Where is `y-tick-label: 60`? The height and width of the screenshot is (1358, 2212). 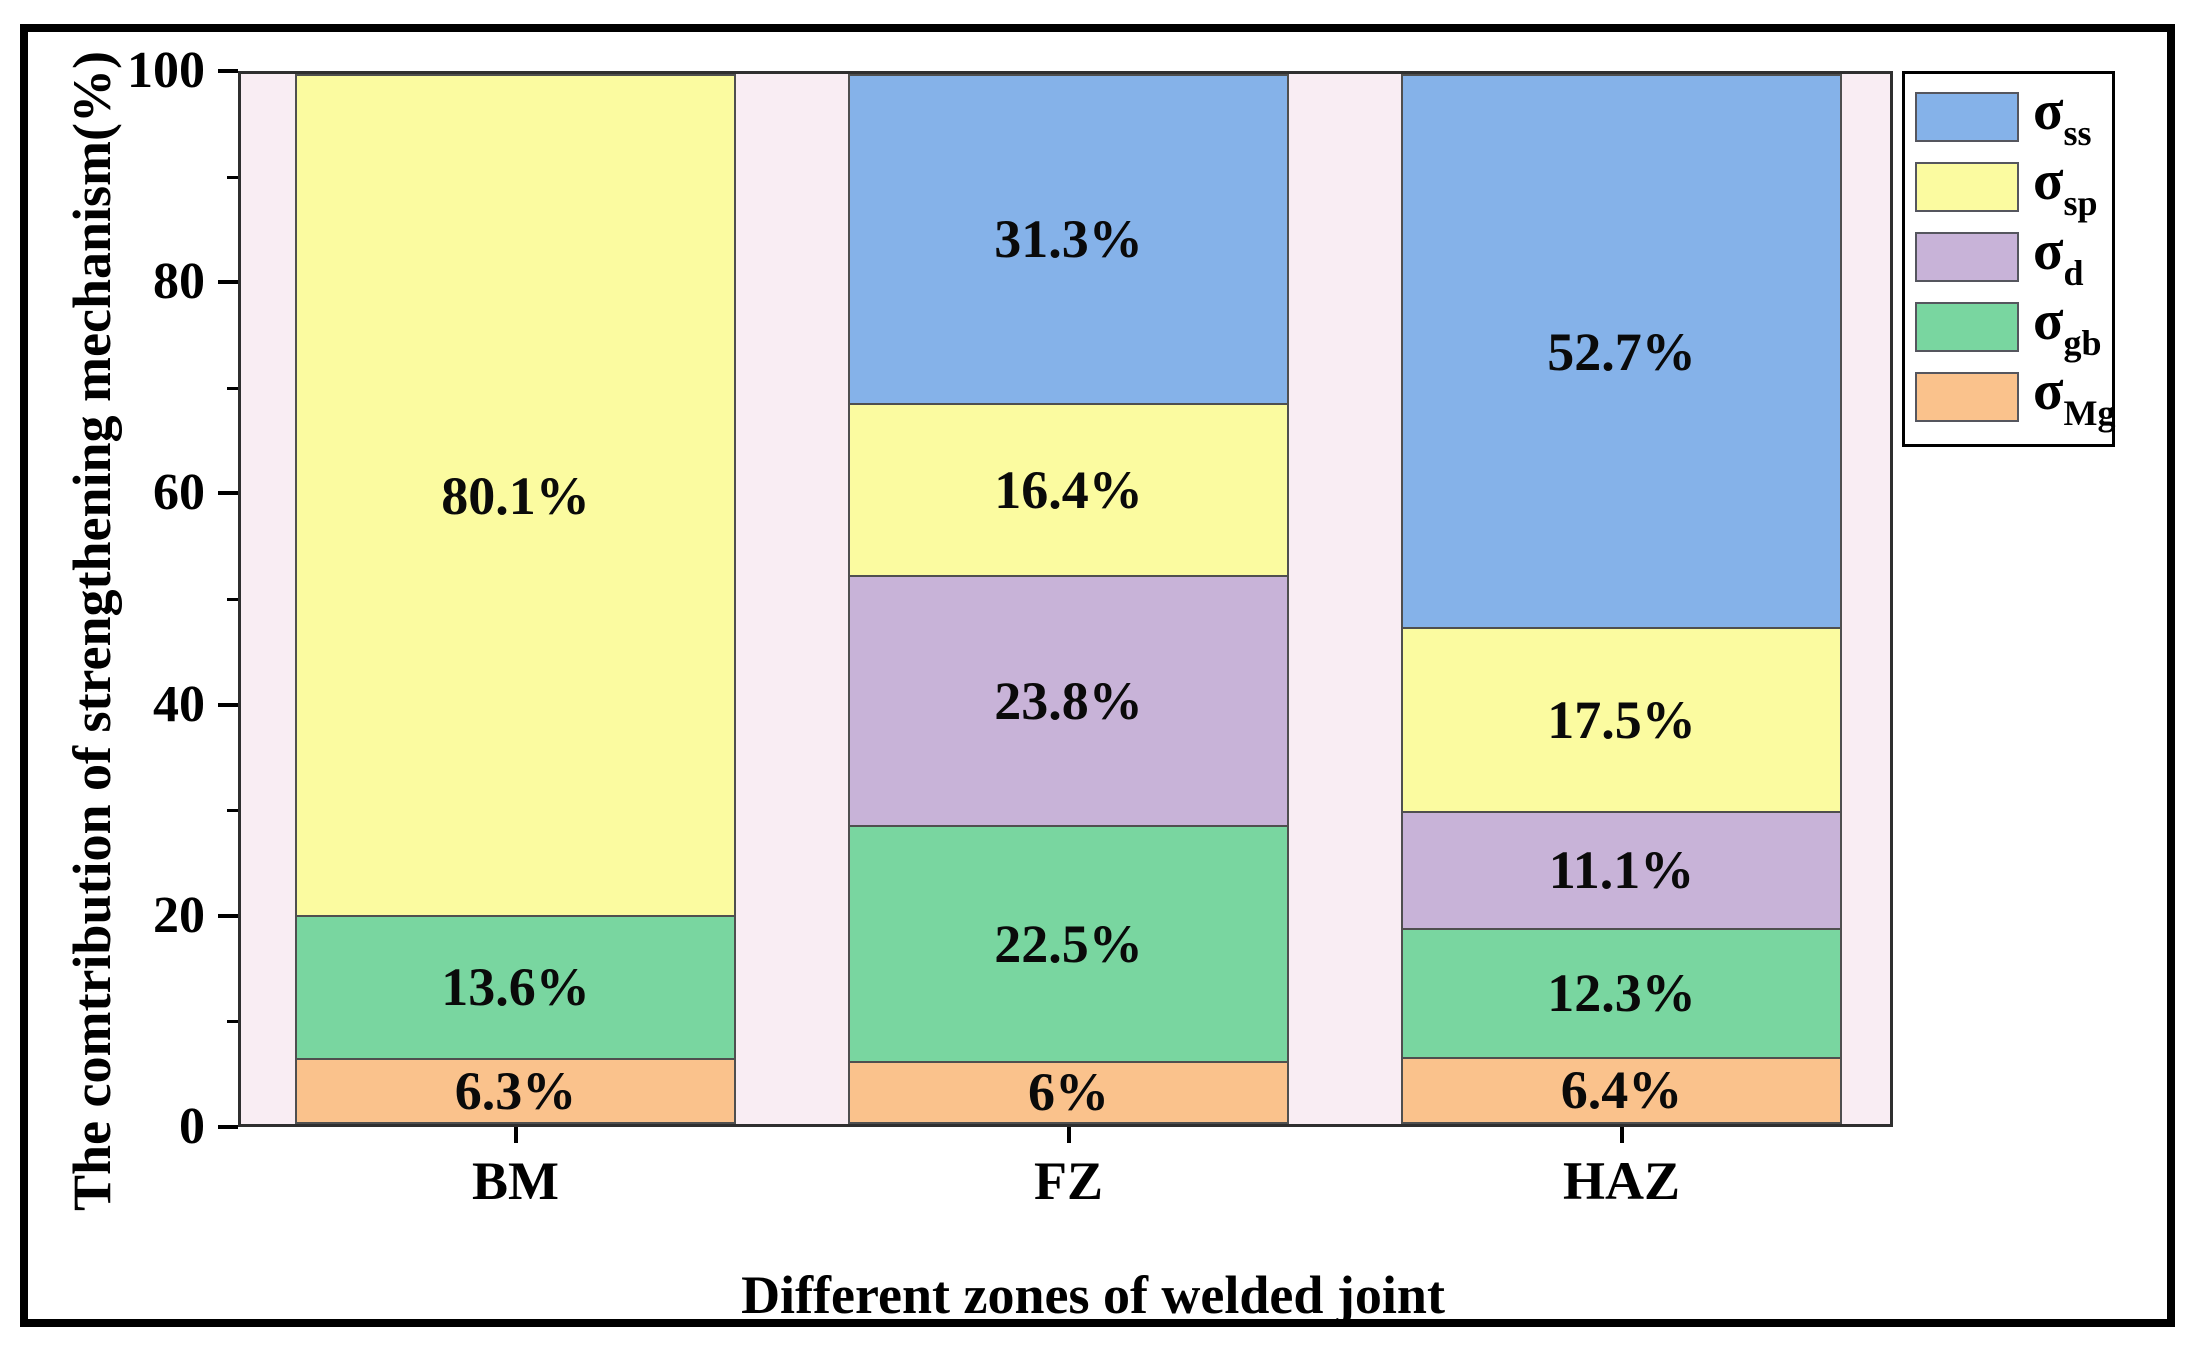 y-tick-label: 60 is located at coordinates (179, 493).